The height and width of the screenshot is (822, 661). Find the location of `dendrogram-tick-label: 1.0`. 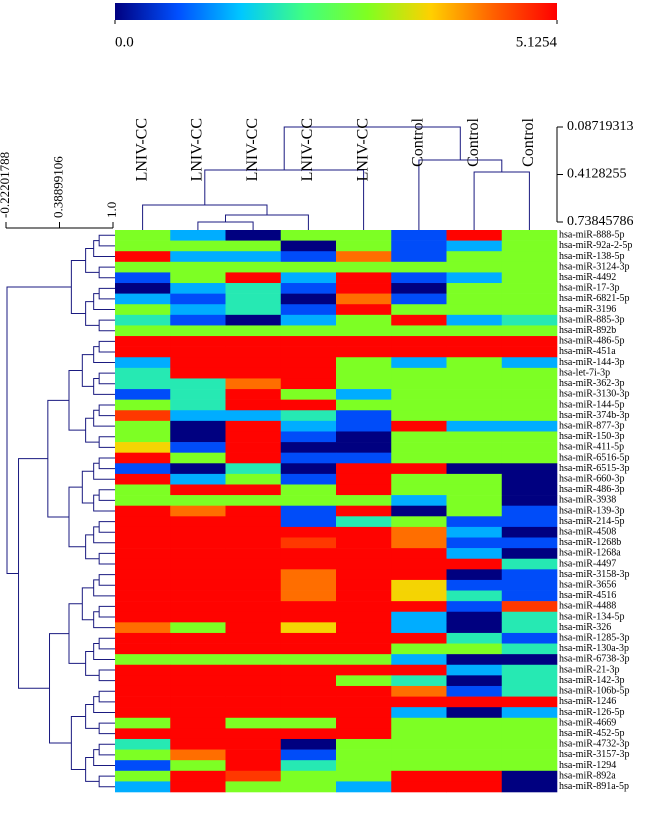

dendrogram-tick-label: 1.0 is located at coordinates (111, 210).